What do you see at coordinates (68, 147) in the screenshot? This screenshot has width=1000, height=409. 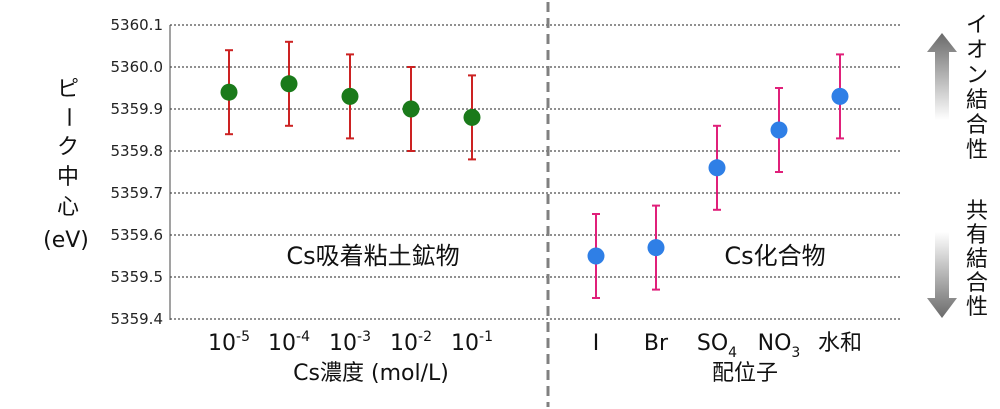 I see `y-axis-label-char: ク` at bounding box center [68, 147].